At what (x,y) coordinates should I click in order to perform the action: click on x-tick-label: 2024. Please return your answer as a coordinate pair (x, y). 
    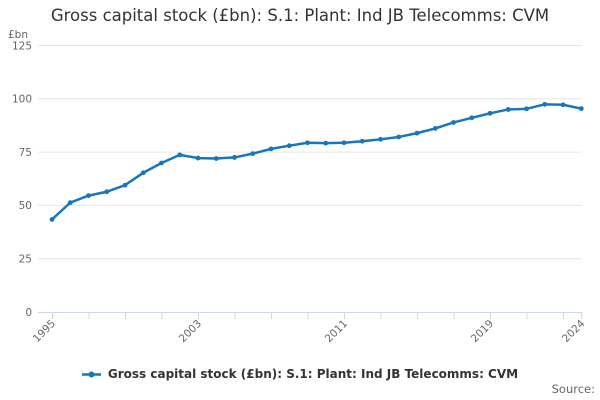
    Looking at the image, I should click on (574, 331).